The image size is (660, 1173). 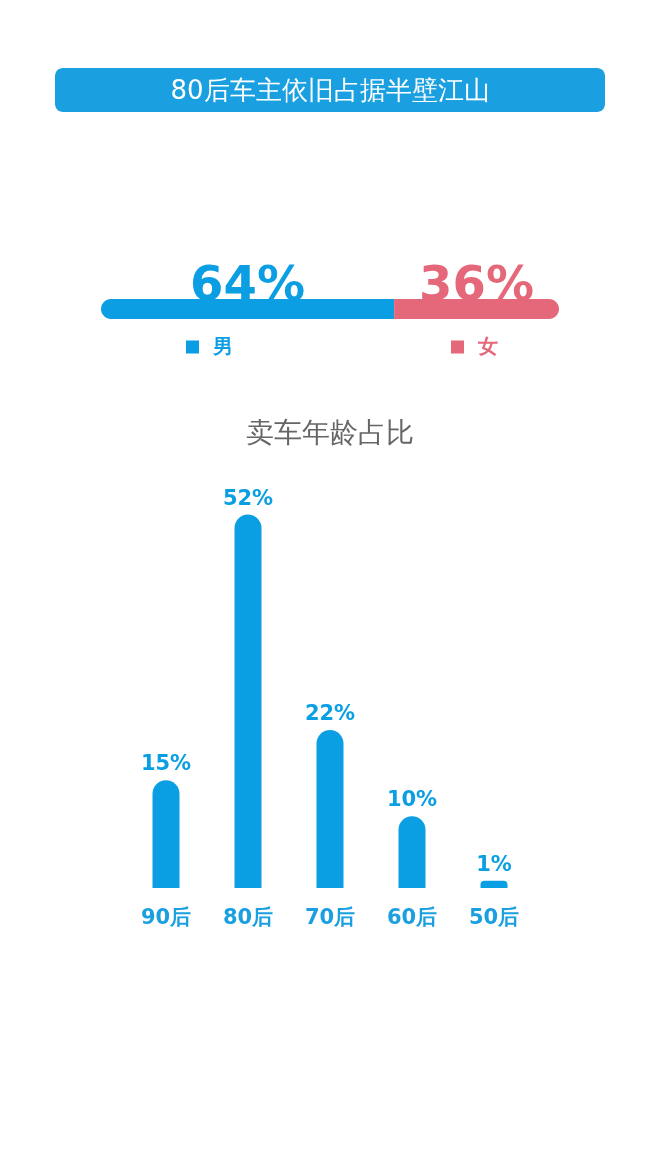 What do you see at coordinates (330, 713) in the screenshot?
I see `data-label: 22%` at bounding box center [330, 713].